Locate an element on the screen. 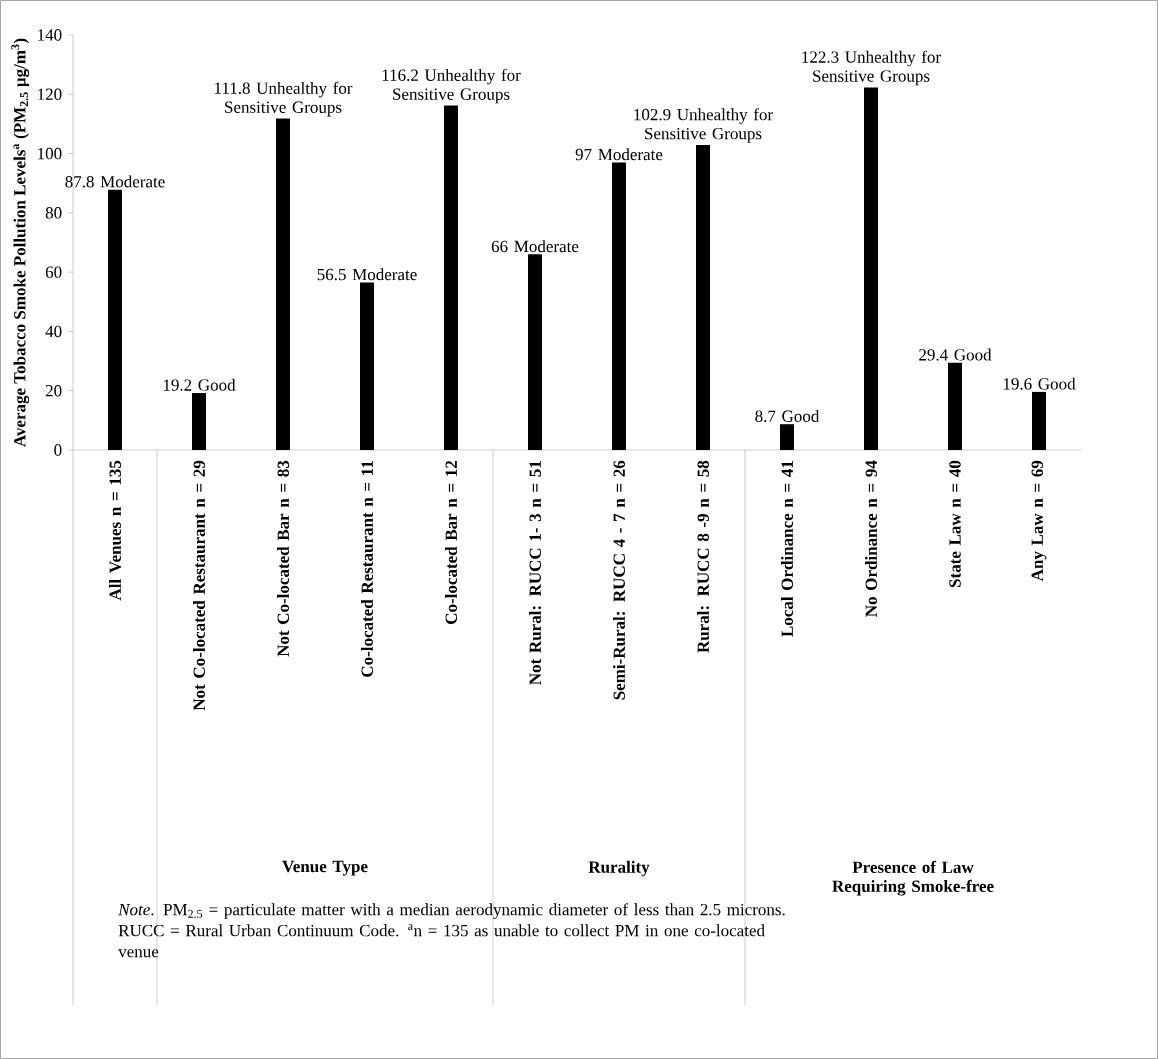  x-tick-label: No Ordinance n = 94 is located at coordinates (871, 538).